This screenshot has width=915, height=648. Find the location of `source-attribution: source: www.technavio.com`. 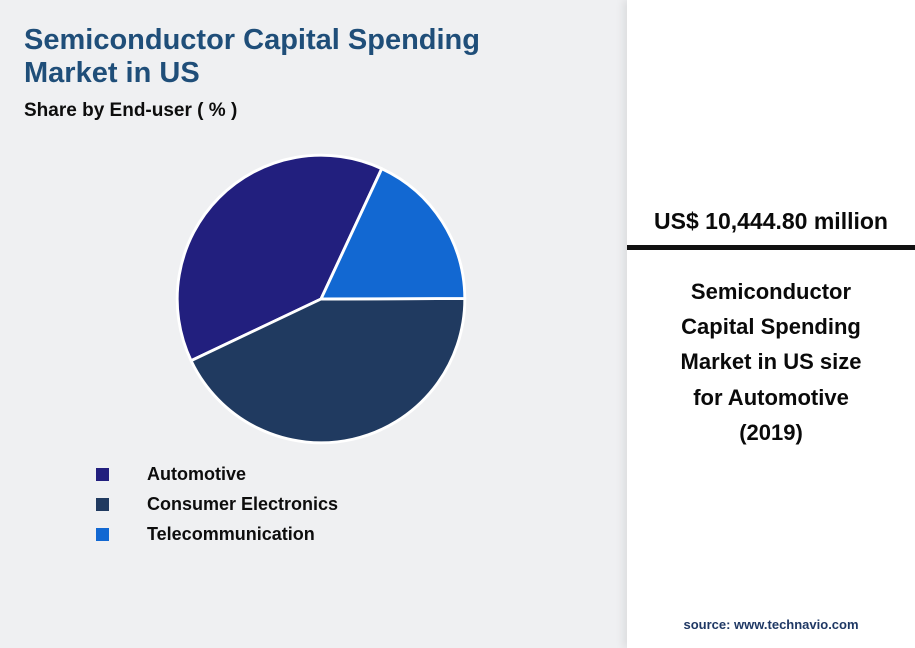

source-attribution: source: www.technavio.com is located at coordinates (771, 624).